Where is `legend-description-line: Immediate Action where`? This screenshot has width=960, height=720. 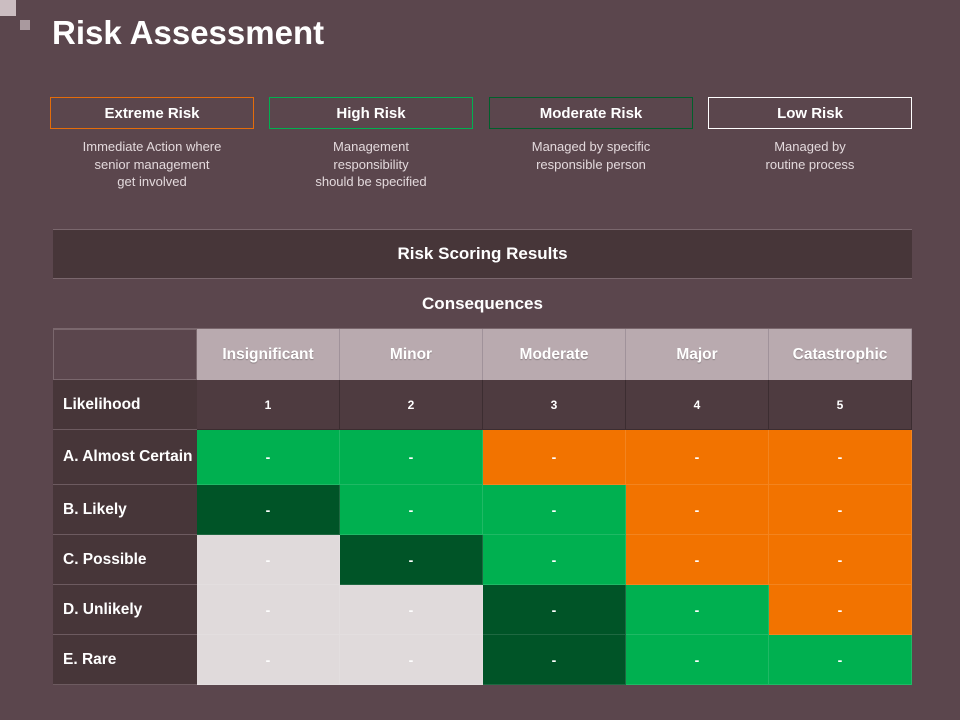 legend-description-line: Immediate Action where is located at coordinates (152, 146).